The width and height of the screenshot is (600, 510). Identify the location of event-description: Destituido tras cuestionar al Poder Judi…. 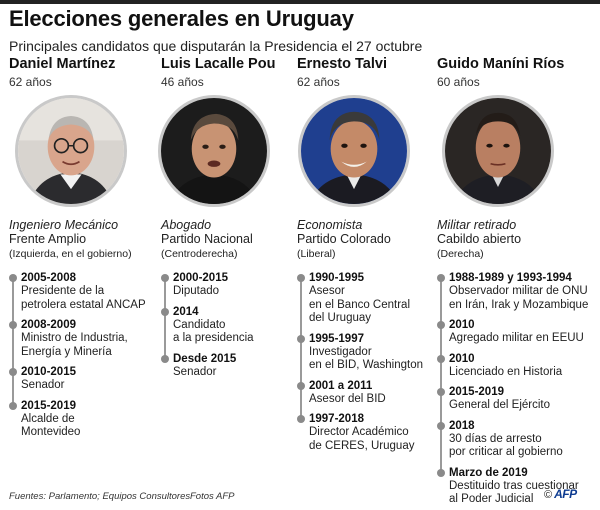
(514, 492).